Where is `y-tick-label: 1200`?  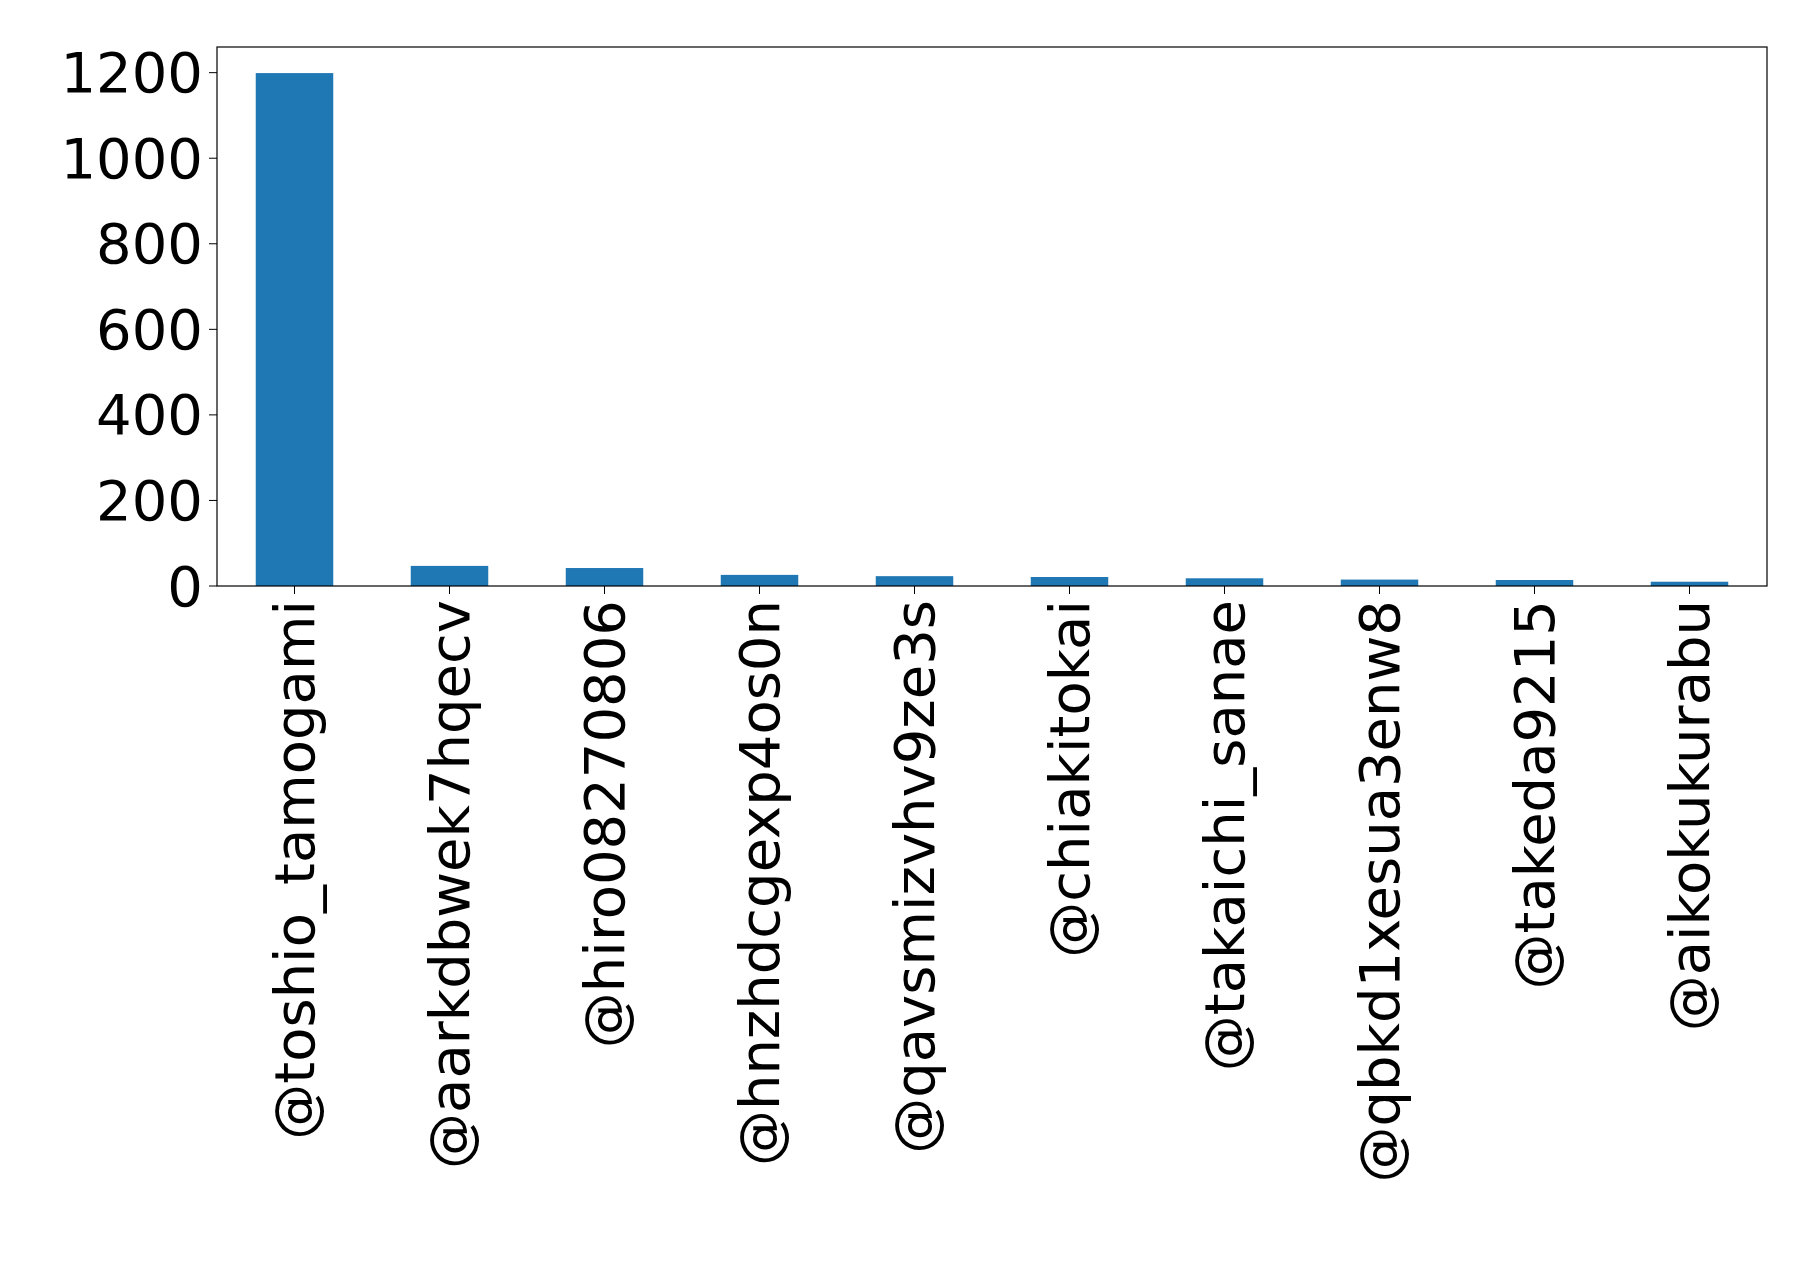 y-tick-label: 1200 is located at coordinates (131, 73).